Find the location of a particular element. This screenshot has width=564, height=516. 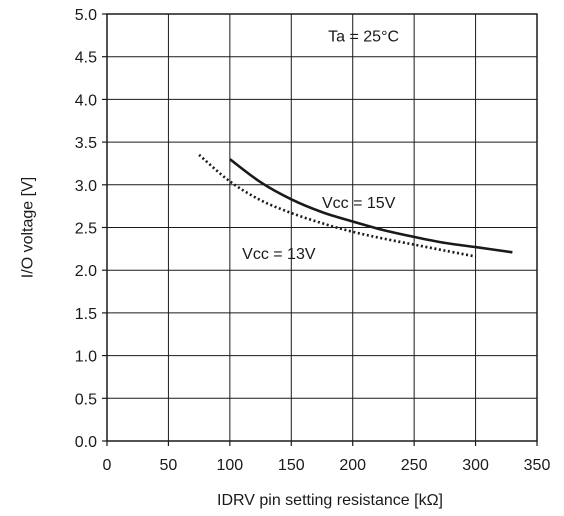

x-tick-label: 150 is located at coordinates (291, 465).